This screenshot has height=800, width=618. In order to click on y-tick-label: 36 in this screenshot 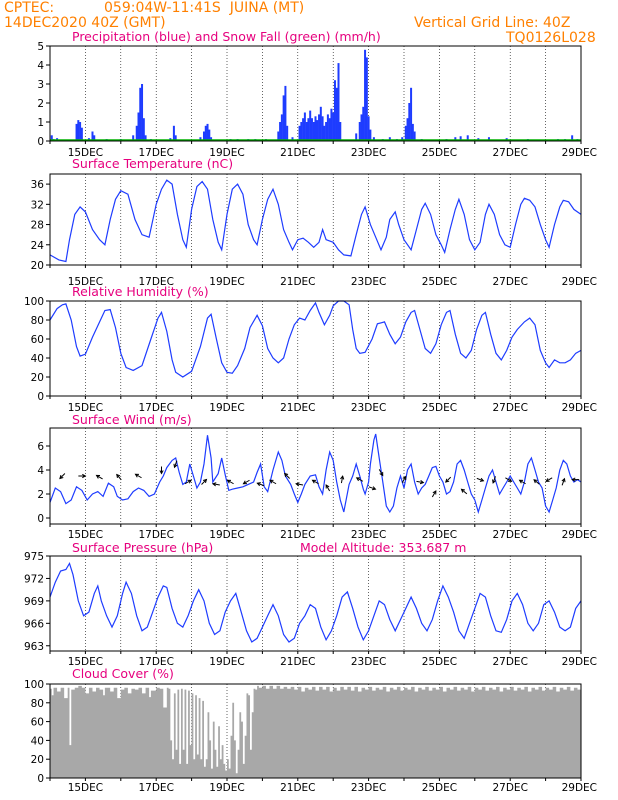, I will do `click(38, 185)`.